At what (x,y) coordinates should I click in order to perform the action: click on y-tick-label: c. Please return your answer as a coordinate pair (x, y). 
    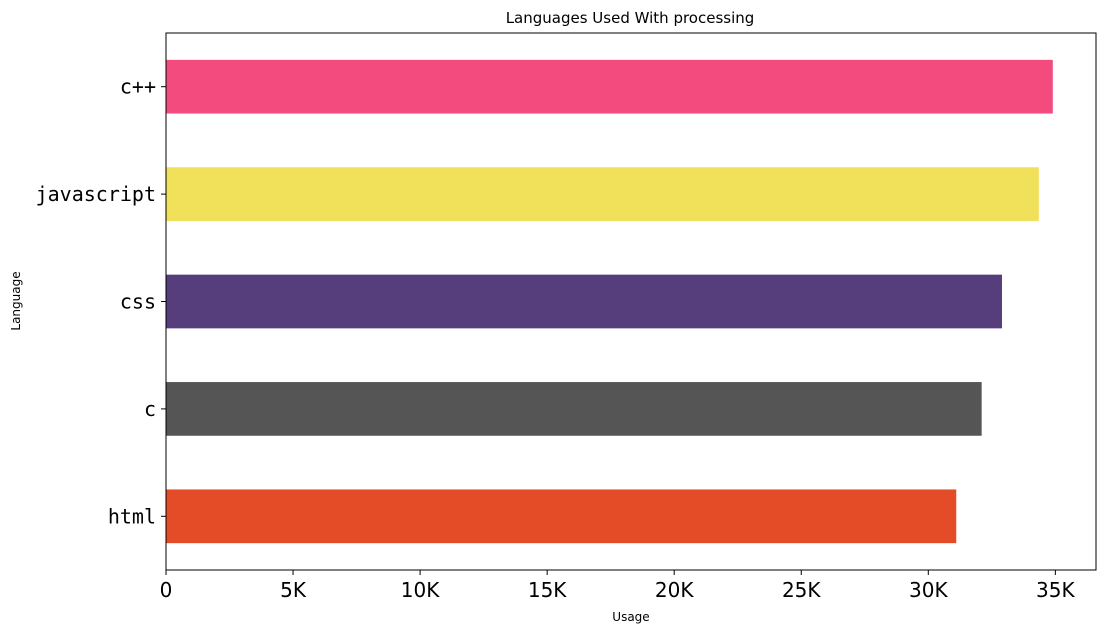
    Looking at the image, I should click on (150, 409).